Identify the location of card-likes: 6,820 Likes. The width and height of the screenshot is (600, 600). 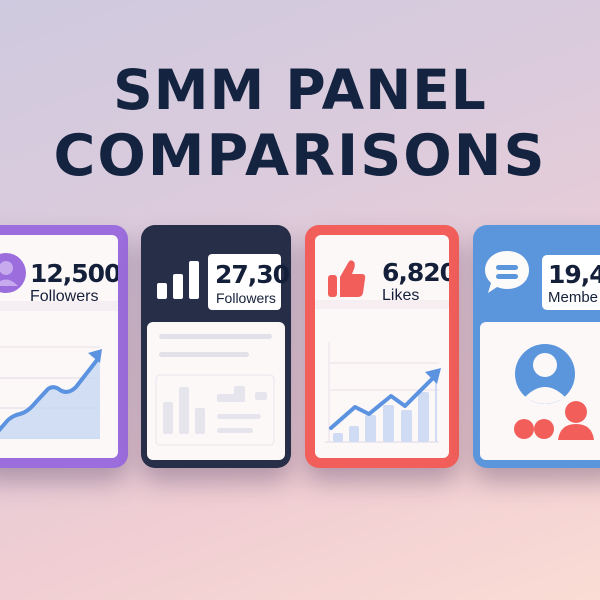
(382, 346).